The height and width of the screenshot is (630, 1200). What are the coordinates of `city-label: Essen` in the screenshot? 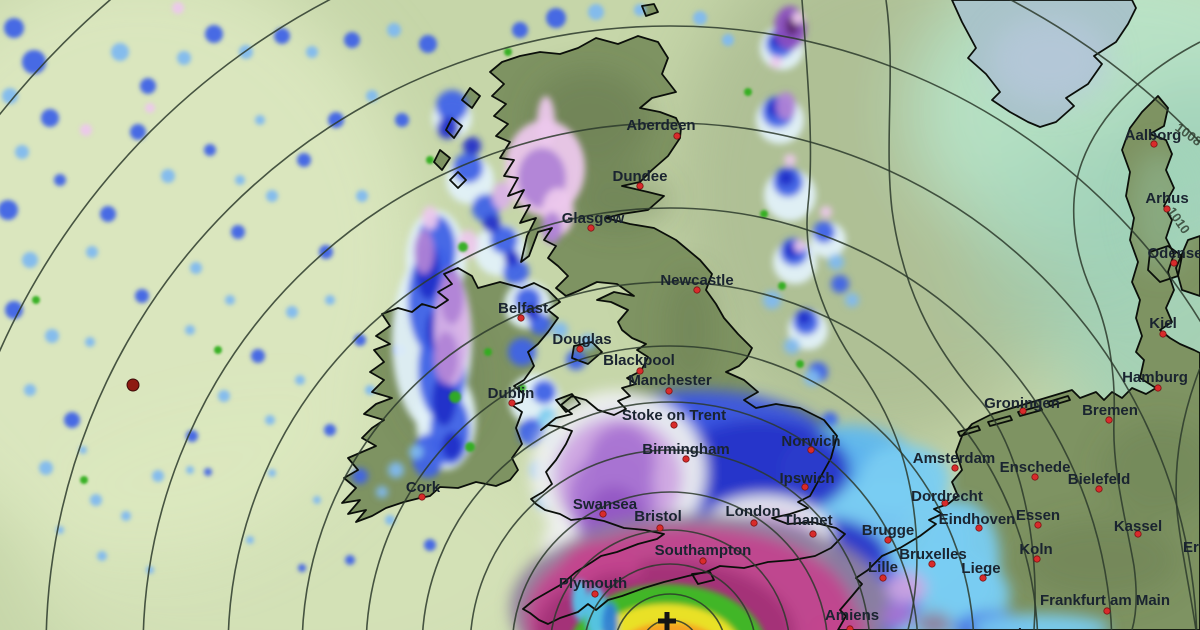 It's located at (1038, 515).